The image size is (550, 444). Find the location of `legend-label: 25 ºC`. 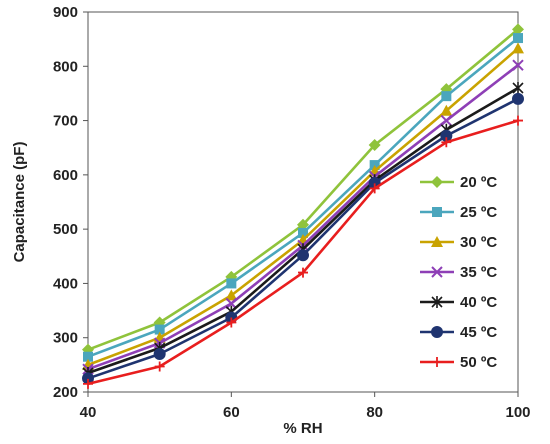

legend-label: 25 ºC is located at coordinates (478, 212).